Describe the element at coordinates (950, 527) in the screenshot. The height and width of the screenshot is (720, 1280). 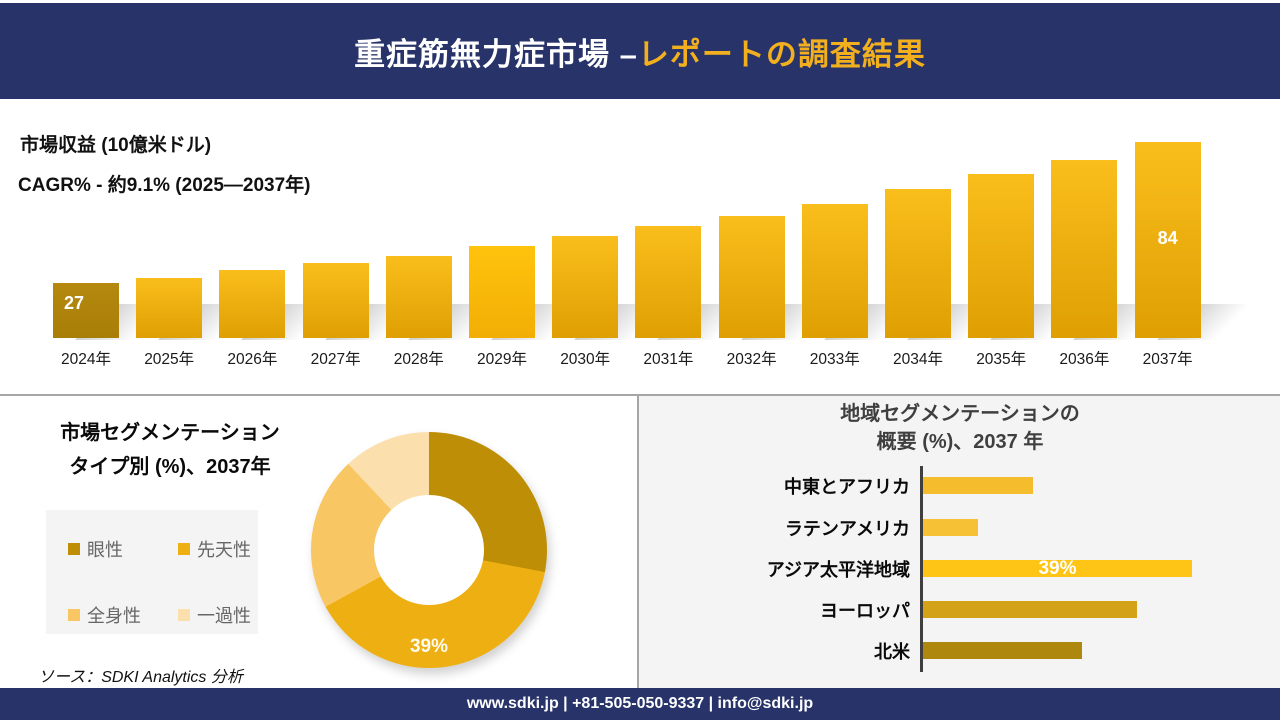
I see `region-bar-ラテンアメリカ` at that location.